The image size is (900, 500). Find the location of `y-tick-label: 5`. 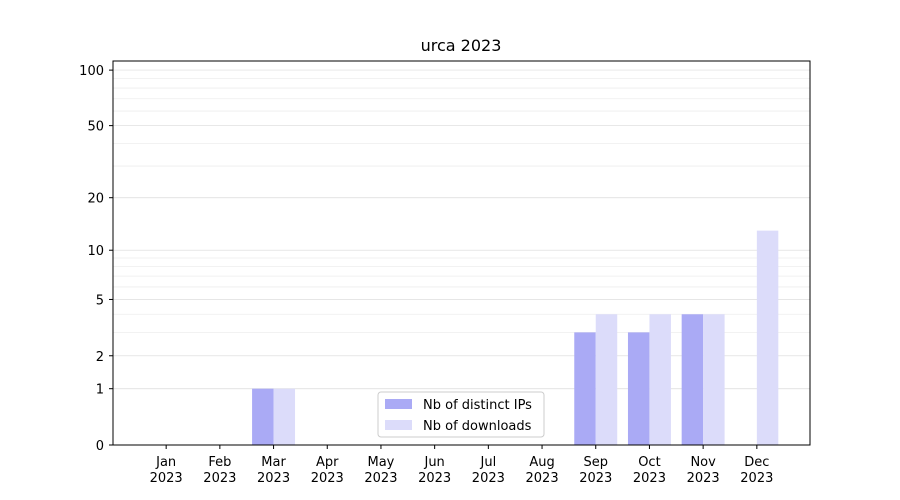

y-tick-label: 5 is located at coordinates (100, 300).